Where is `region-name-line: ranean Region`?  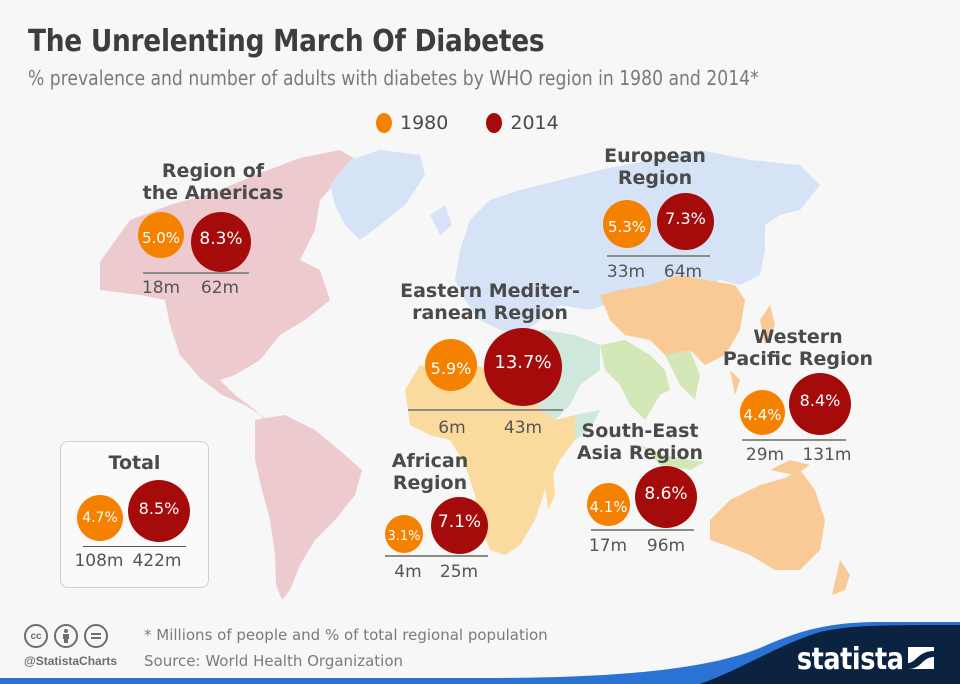 region-name-line: ranean Region is located at coordinates (490, 313).